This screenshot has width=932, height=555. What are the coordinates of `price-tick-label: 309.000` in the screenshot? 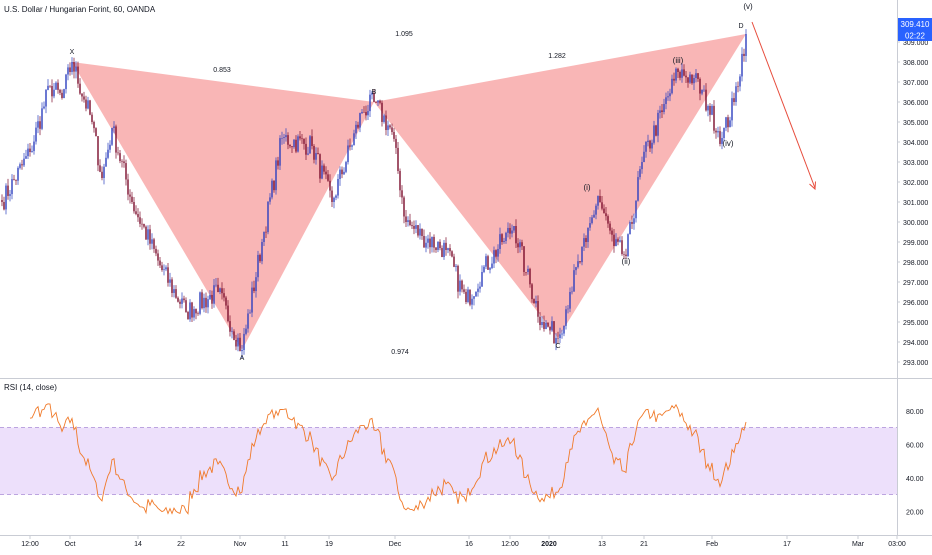 It's located at (915, 43).